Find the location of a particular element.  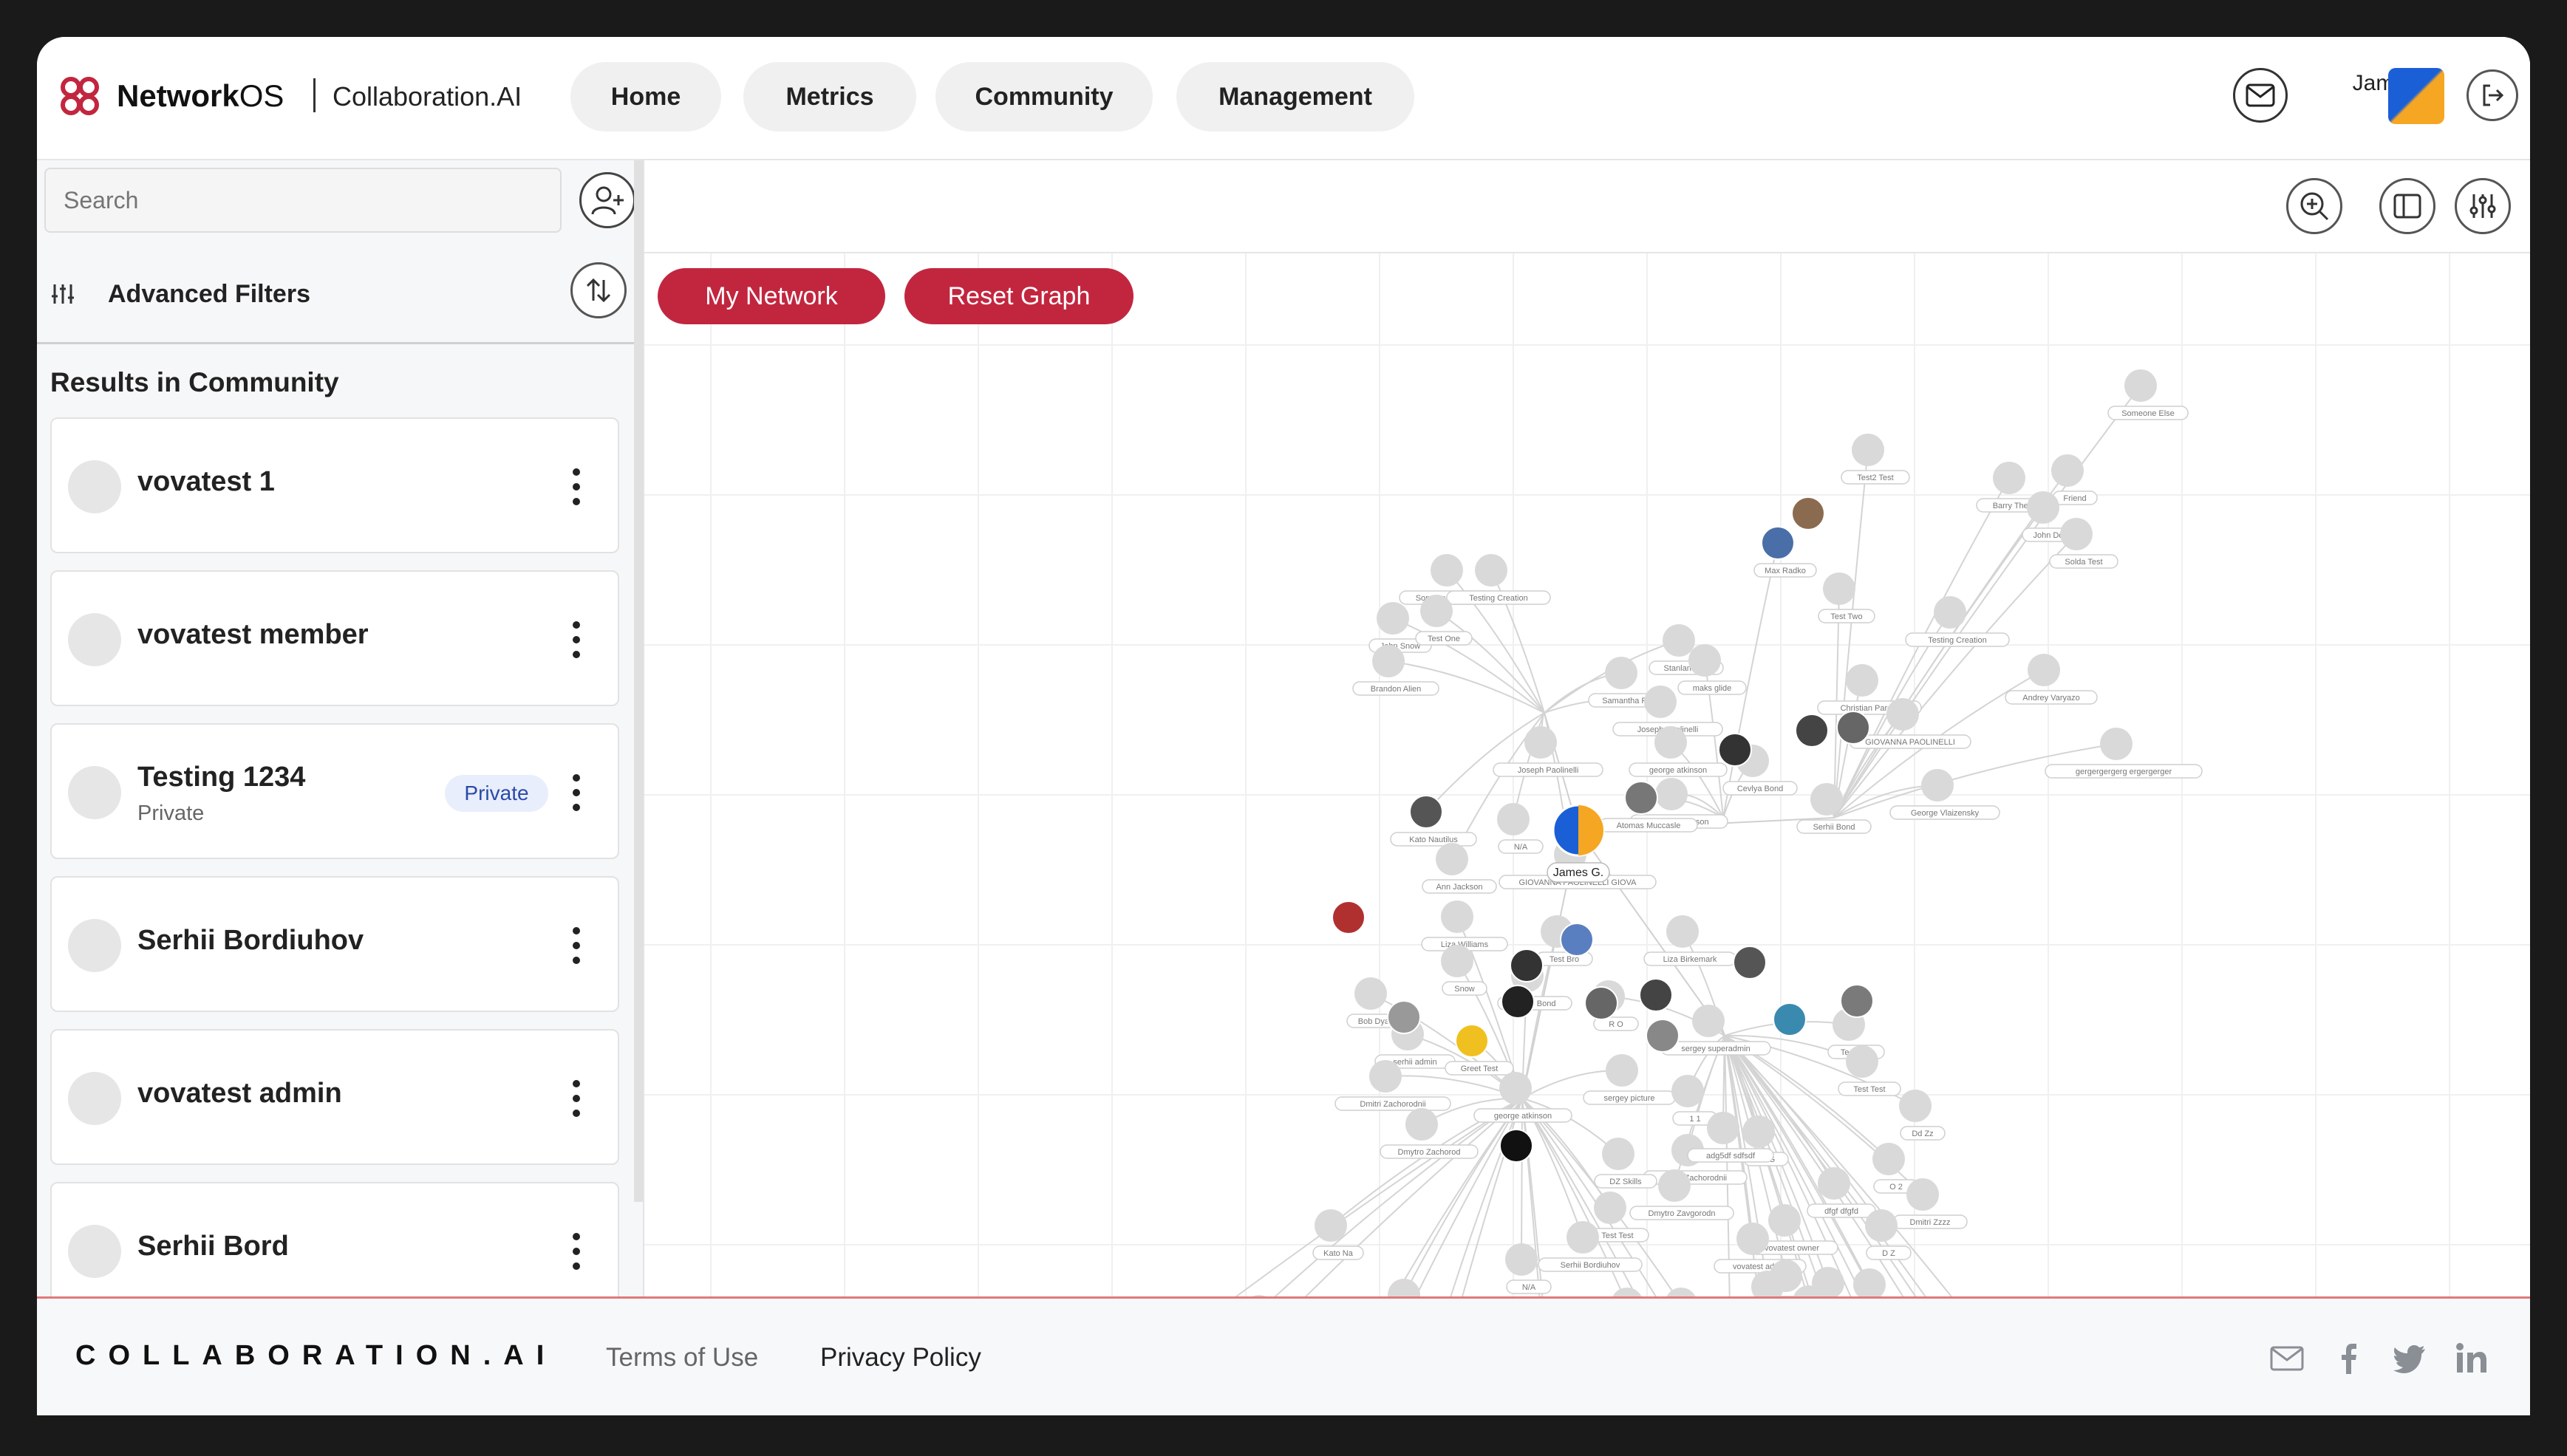

terms-of-use-link: Terms of Use is located at coordinates (682, 1357).